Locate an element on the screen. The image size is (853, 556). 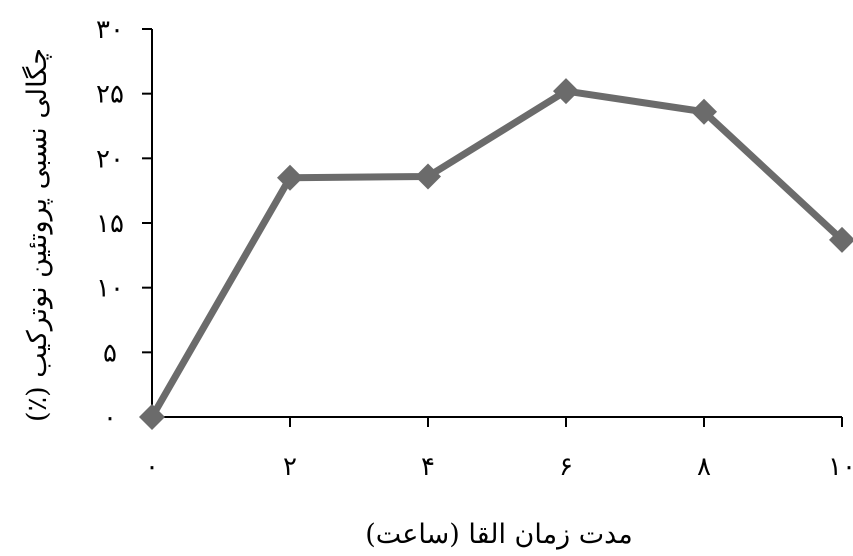
x-axis: ۰ ۲ ۴ ۶ ۸ ۱۰ is located at coordinates (499, 449).